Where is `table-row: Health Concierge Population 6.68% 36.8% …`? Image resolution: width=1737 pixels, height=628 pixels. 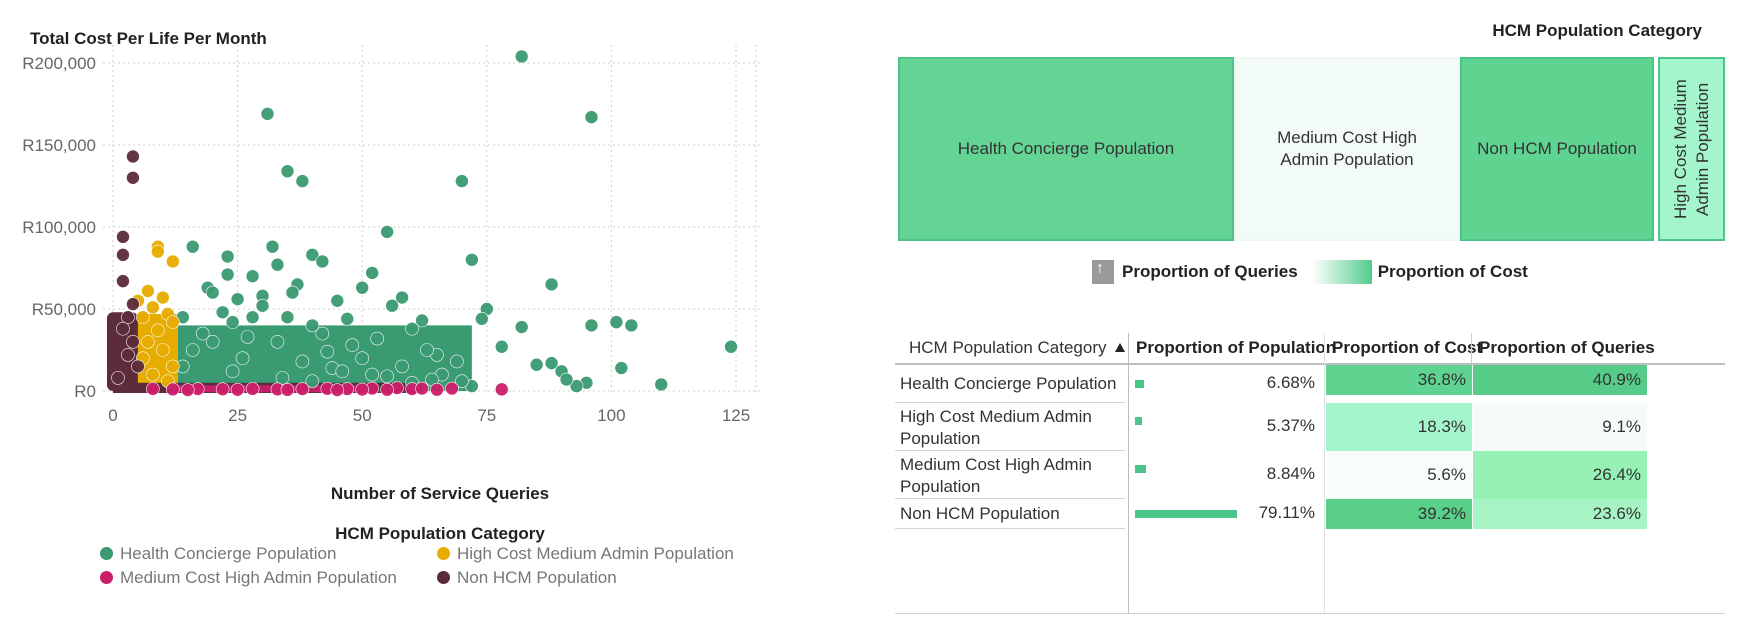 table-row: Health Concierge Population 6.68% 36.8% … is located at coordinates (1310, 384).